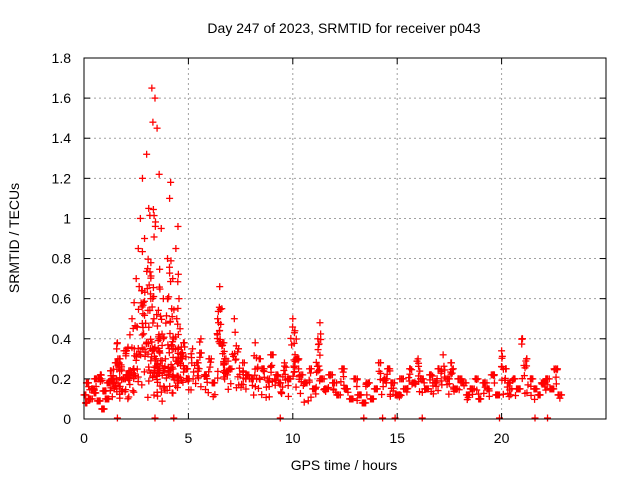 The height and width of the screenshot is (480, 640). What do you see at coordinates (62, 58) in the screenshot?
I see `y-tick-label: 1.8` at bounding box center [62, 58].